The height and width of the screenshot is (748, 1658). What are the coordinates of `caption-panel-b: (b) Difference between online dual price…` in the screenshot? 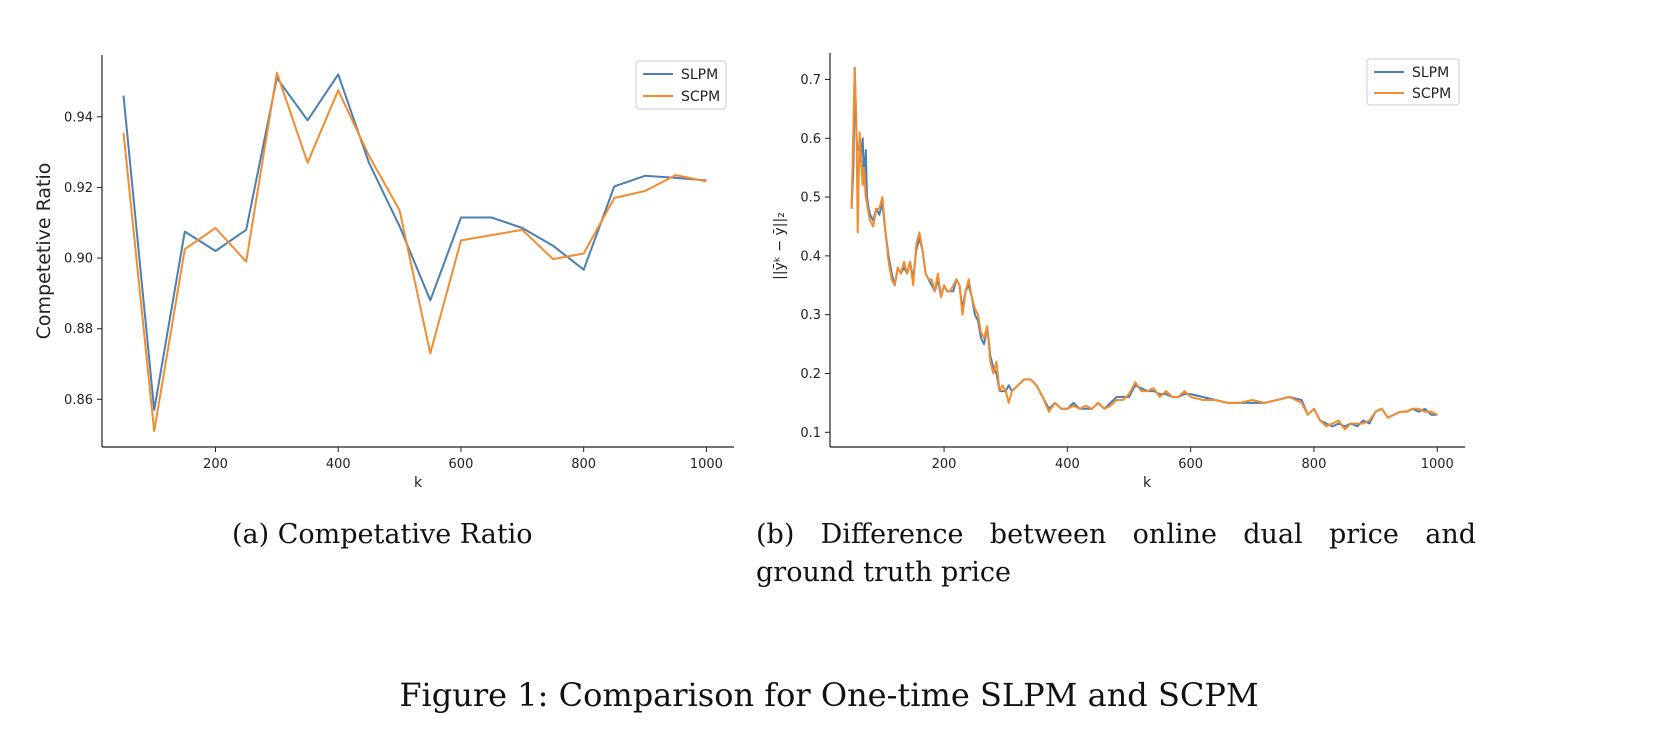 It's located at (1116, 553).